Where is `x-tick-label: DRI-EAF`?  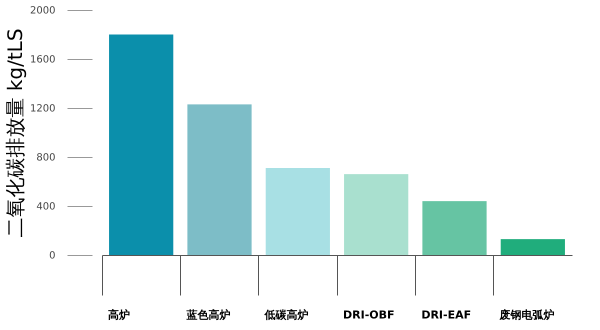 x-tick-label: DRI-EAF is located at coordinates (446, 315).